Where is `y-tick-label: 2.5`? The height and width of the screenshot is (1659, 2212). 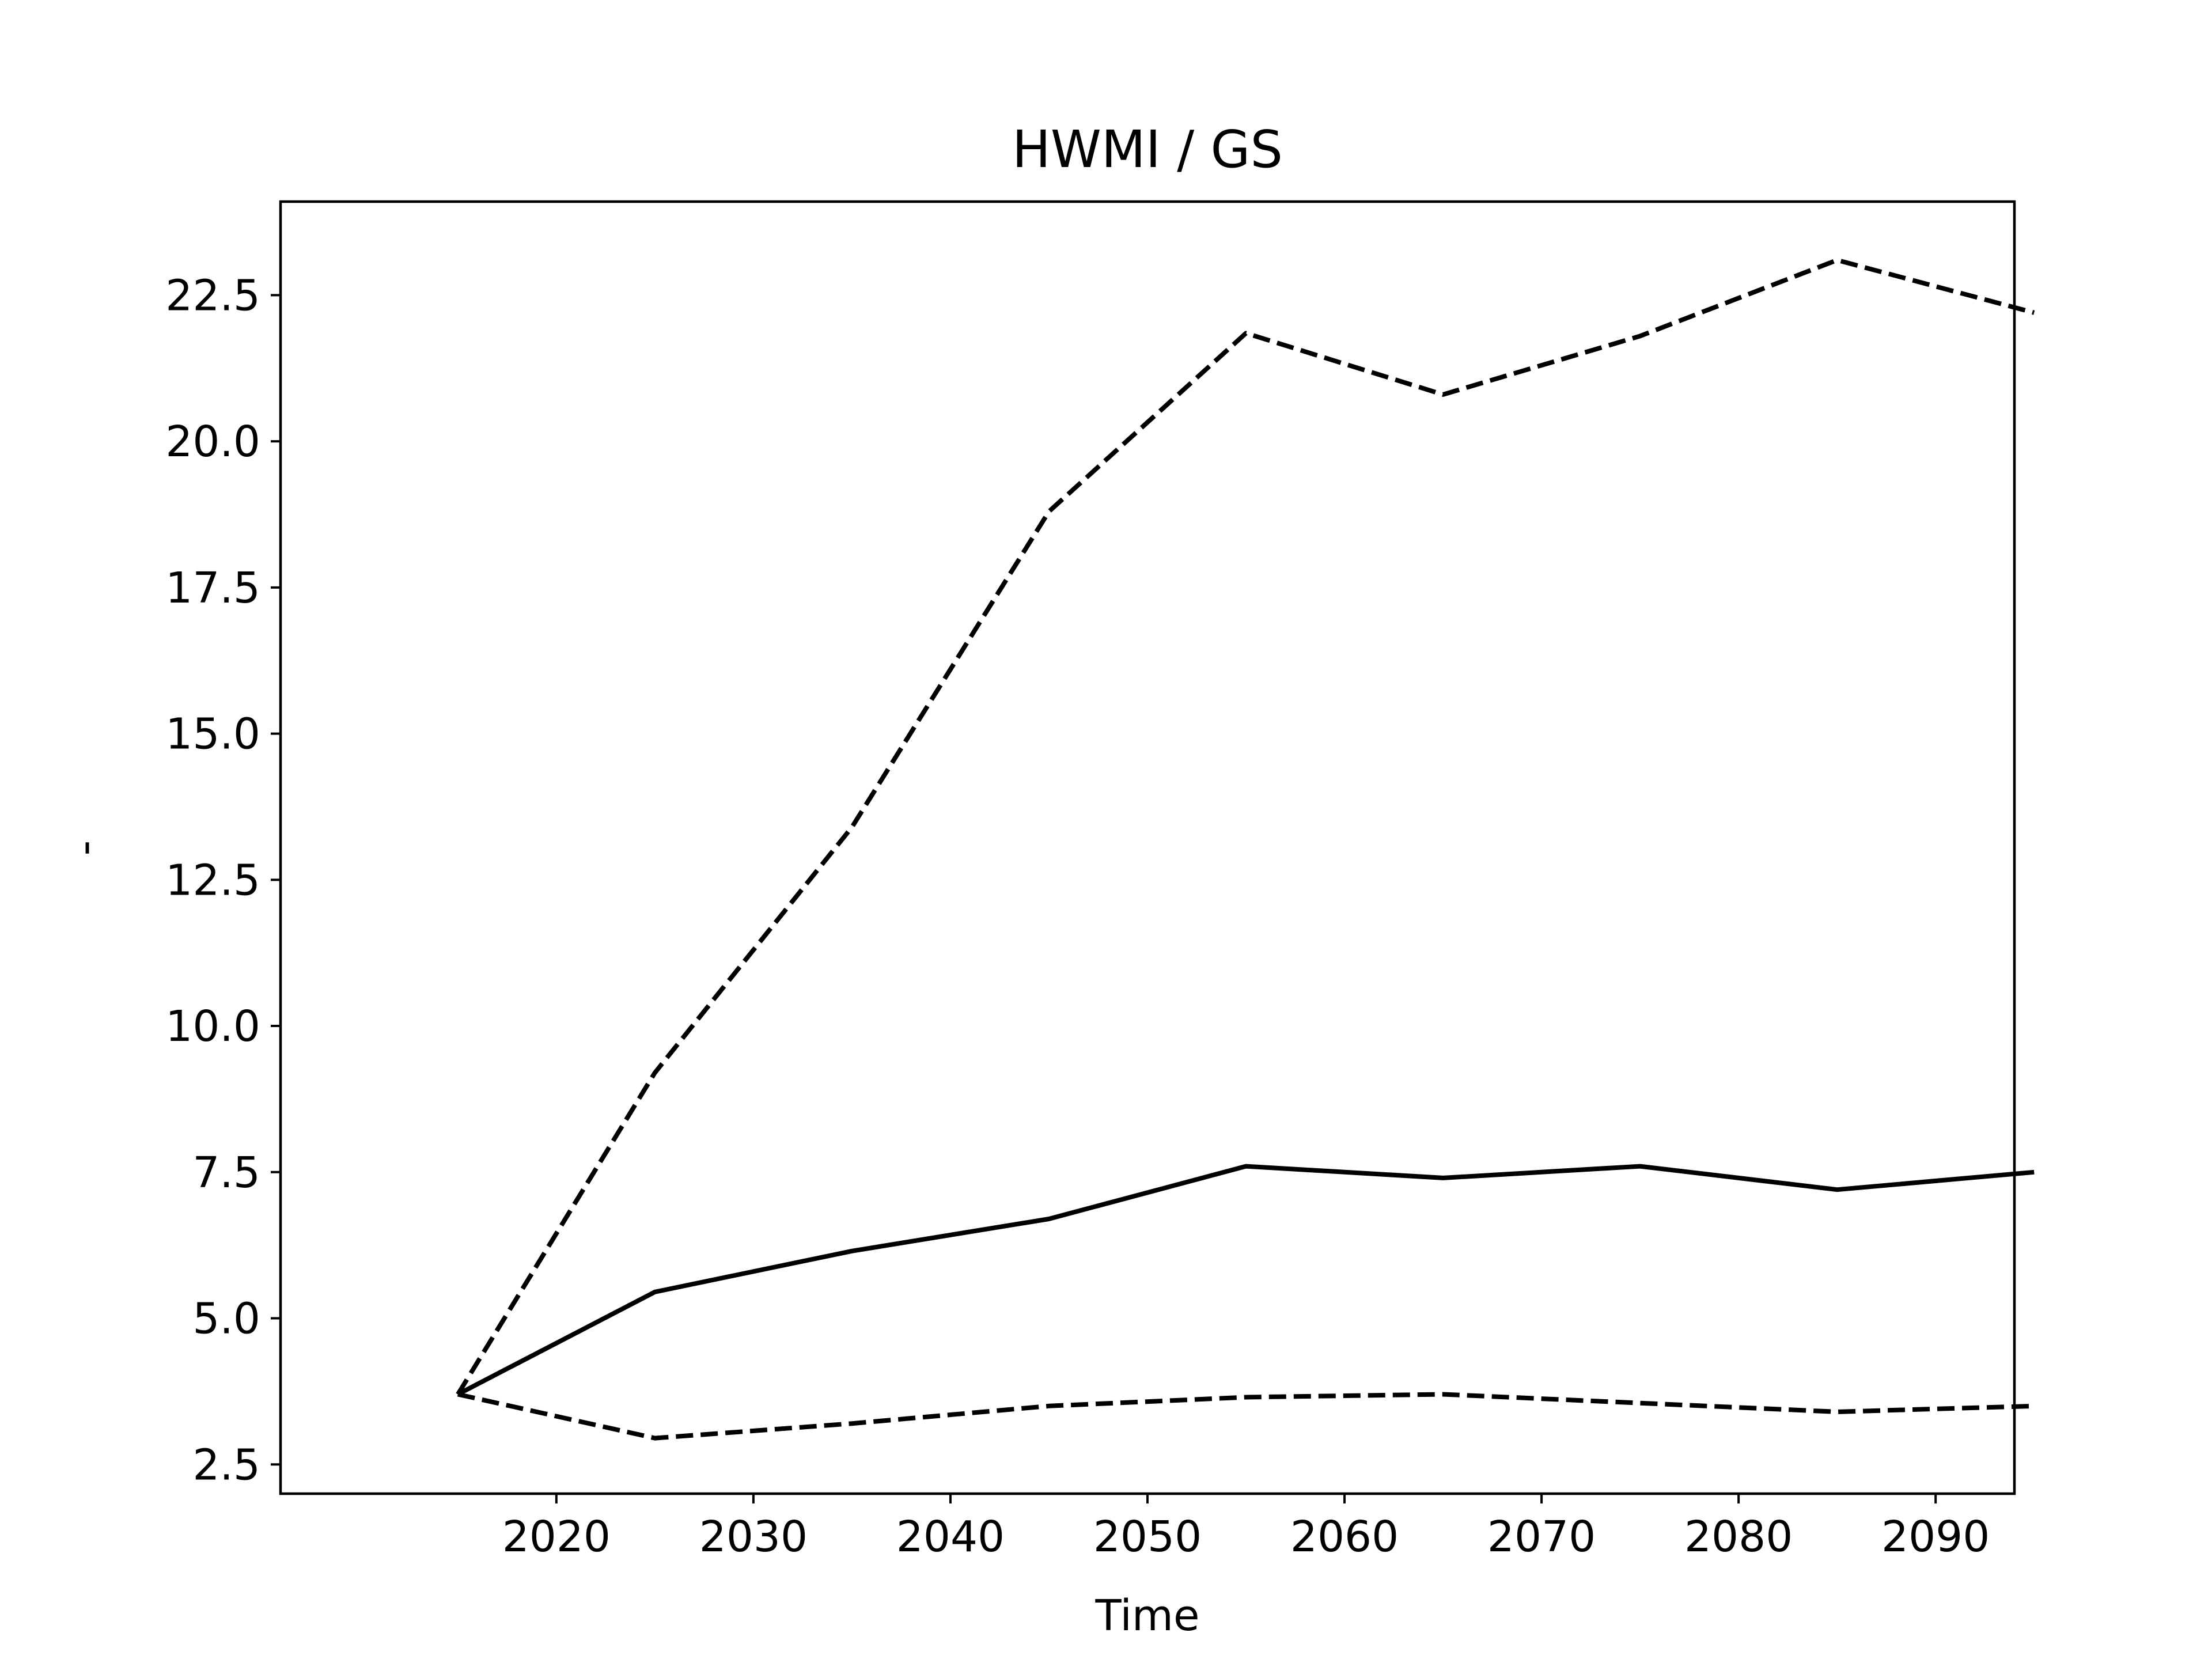
y-tick-label: 2.5 is located at coordinates (226, 1465).